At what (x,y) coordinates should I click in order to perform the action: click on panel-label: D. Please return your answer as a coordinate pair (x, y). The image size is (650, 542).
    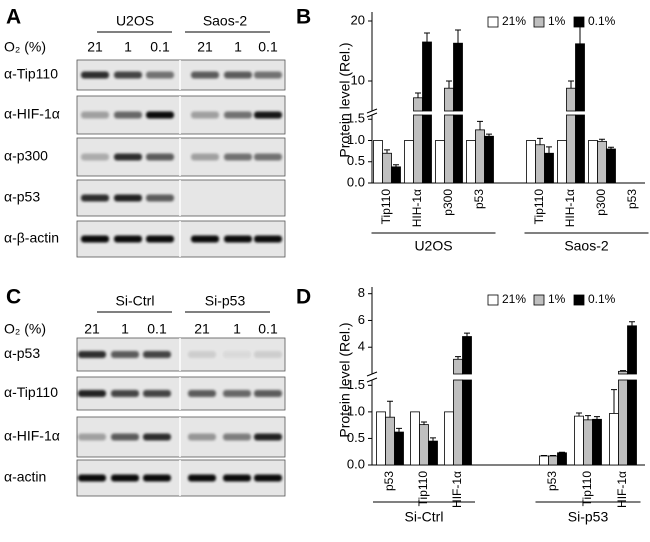
    Looking at the image, I should click on (303, 297).